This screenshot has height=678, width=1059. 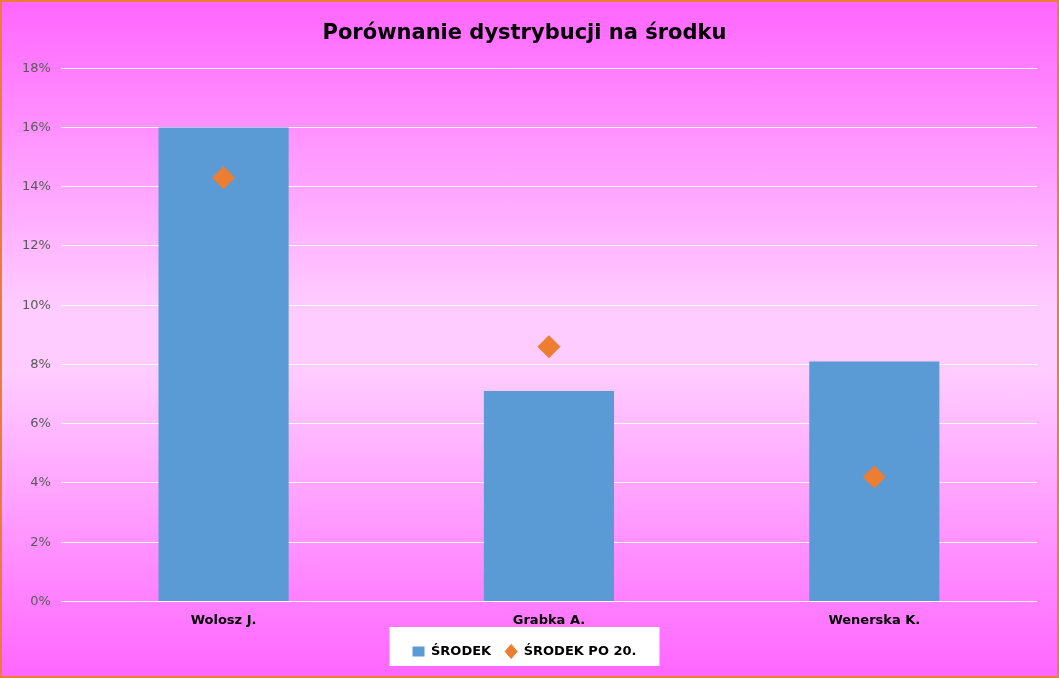 What do you see at coordinates (36, 67) in the screenshot?
I see `y-tick-label: 18%` at bounding box center [36, 67].